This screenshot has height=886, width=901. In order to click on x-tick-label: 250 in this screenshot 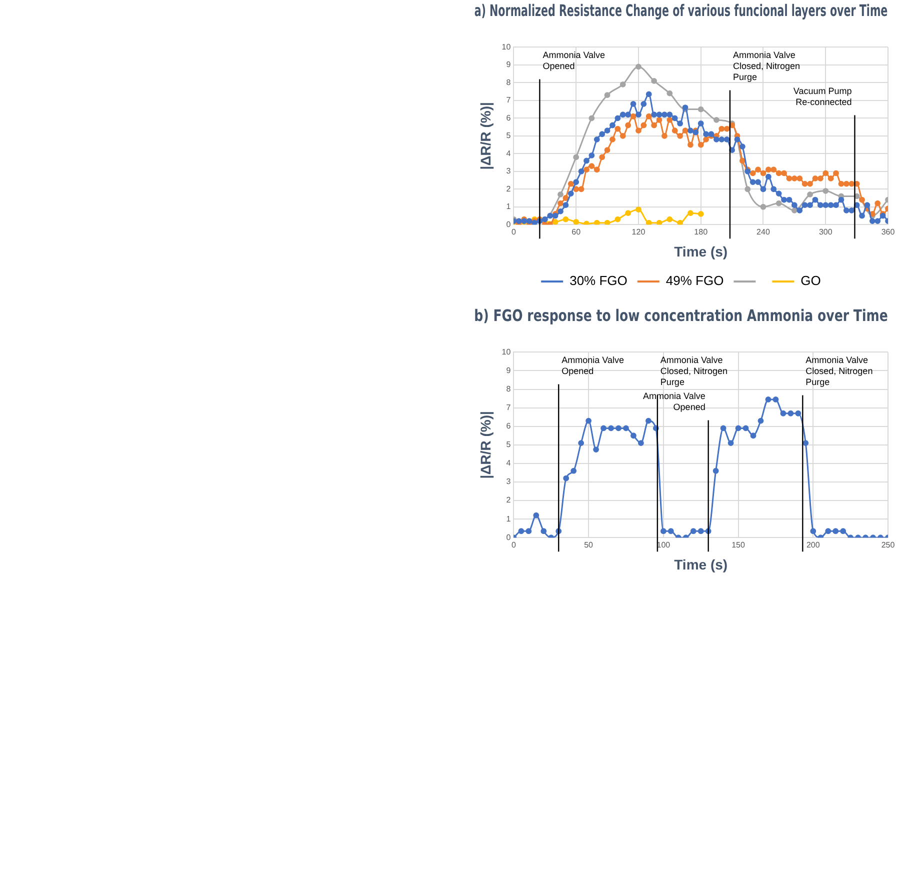, I will do `click(888, 545)`.